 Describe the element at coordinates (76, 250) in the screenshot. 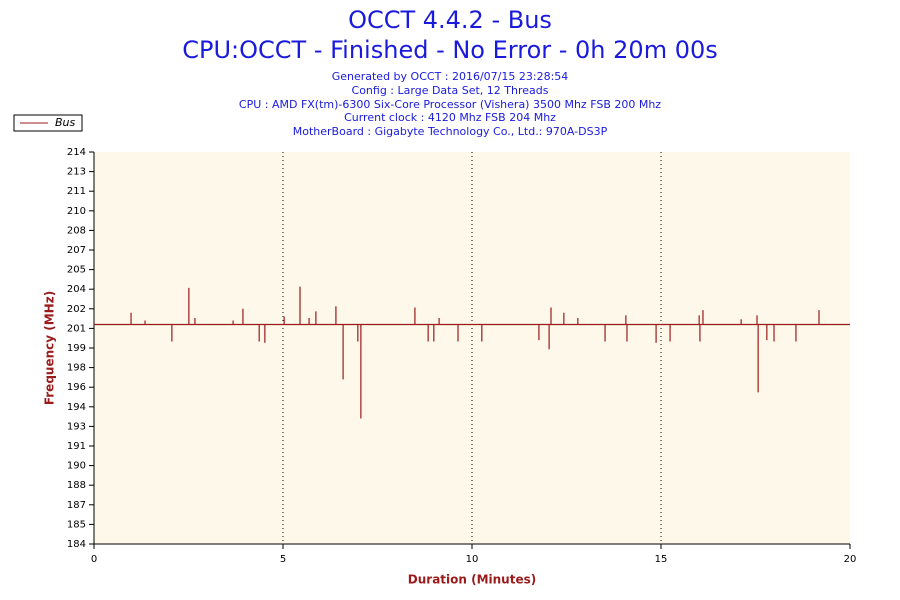

I see `y-tick-label: 207` at that location.